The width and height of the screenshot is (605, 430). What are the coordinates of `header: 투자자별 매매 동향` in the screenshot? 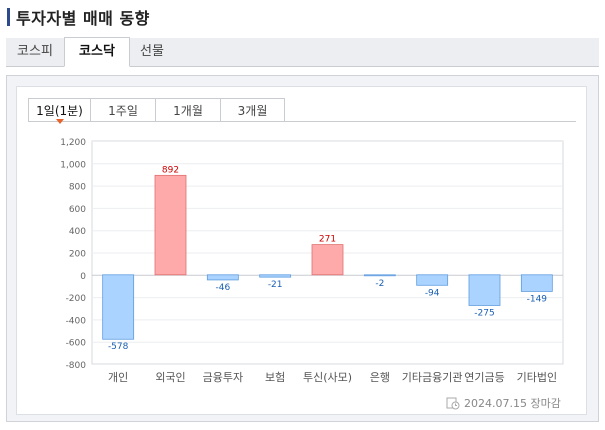 It's located at (78, 17).